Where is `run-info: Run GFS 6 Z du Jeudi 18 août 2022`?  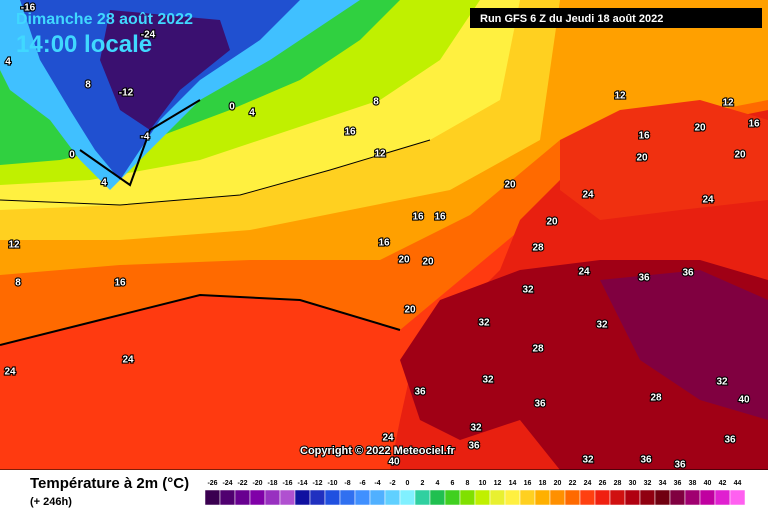 run-info: Run GFS 6 Z du Jeudi 18 août 2022 is located at coordinates (571, 19).